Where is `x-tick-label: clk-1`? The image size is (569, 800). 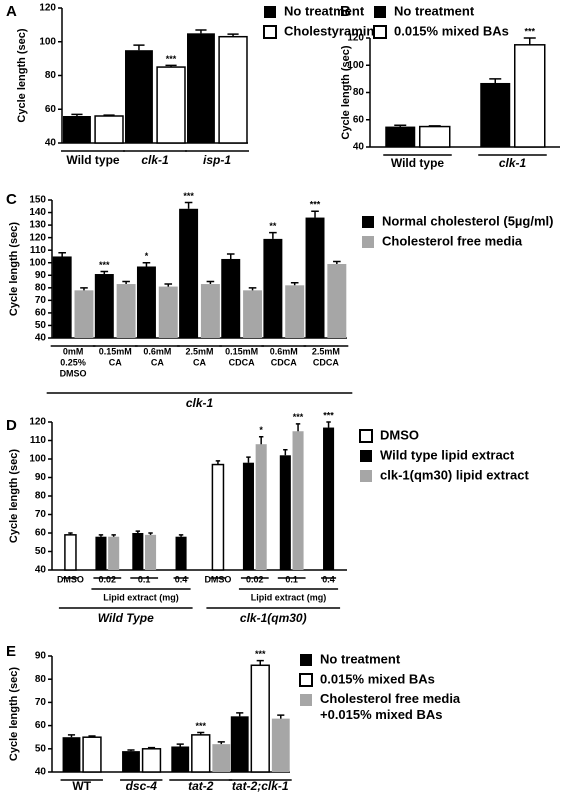 x-tick-label: clk-1 is located at coordinates (155, 160).